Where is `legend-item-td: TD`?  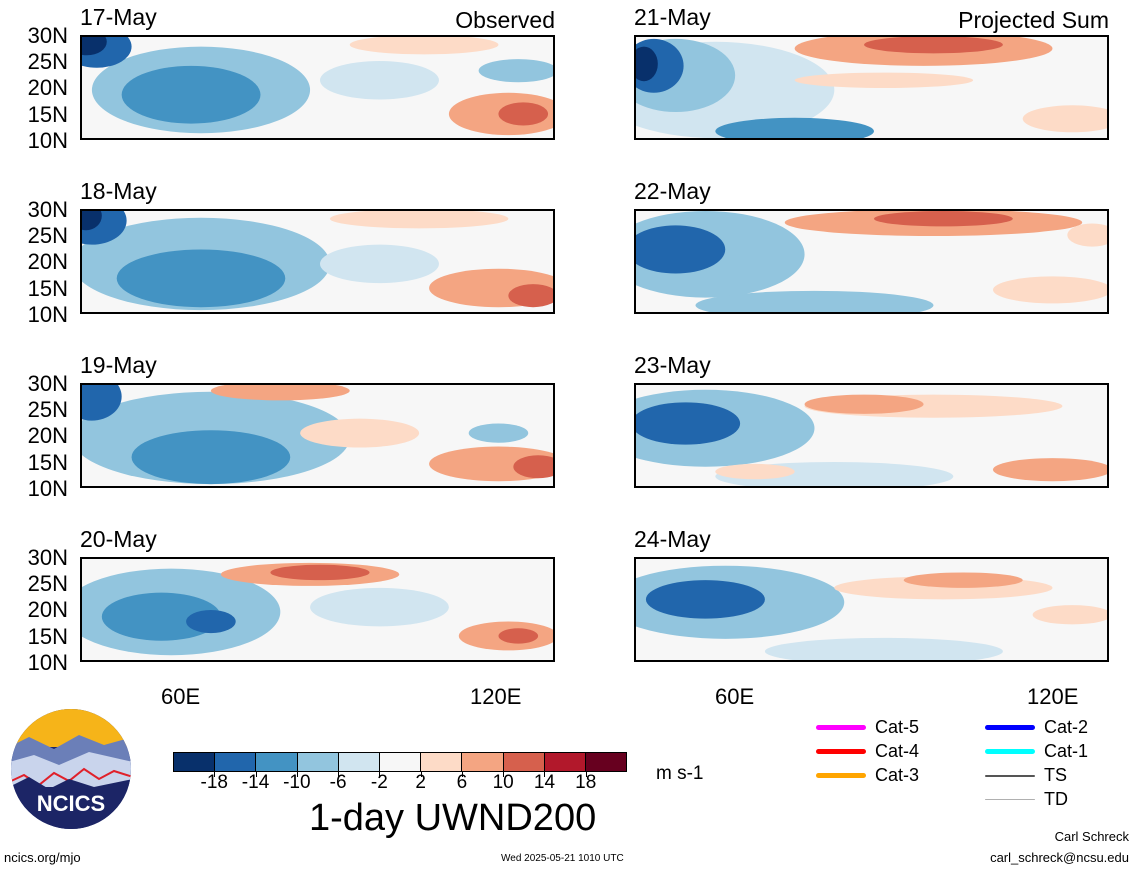
legend-item-td: TD is located at coordinates (1026, 799).